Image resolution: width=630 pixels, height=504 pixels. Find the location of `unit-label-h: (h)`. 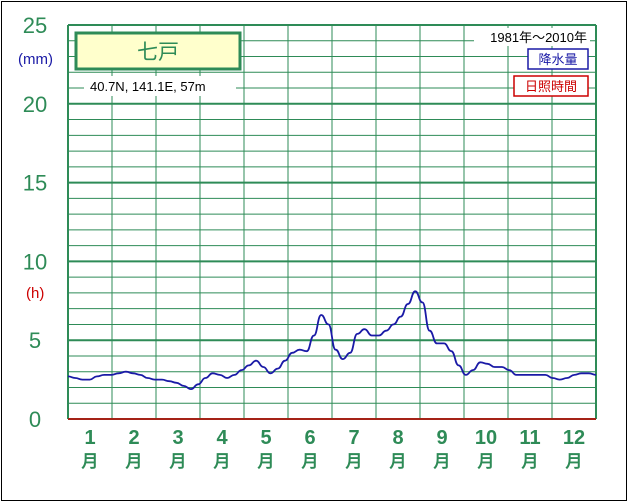

unit-label-h: (h) is located at coordinates (35, 293).